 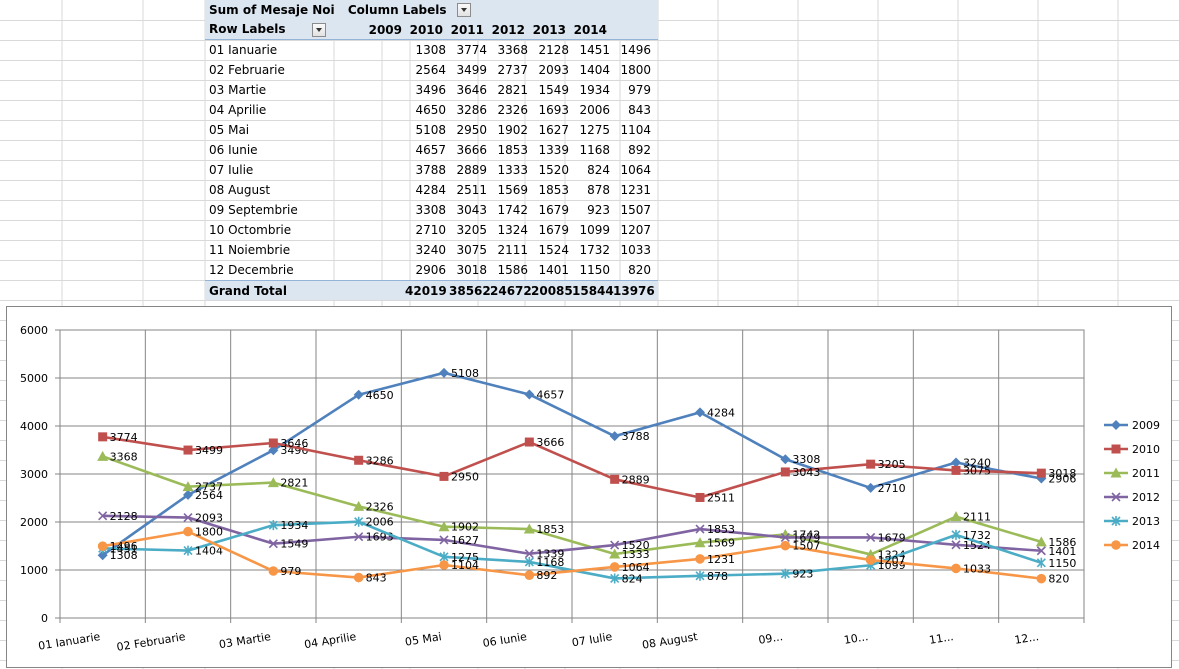 I want to click on legend-marker-2014, so click(x=1116, y=545).